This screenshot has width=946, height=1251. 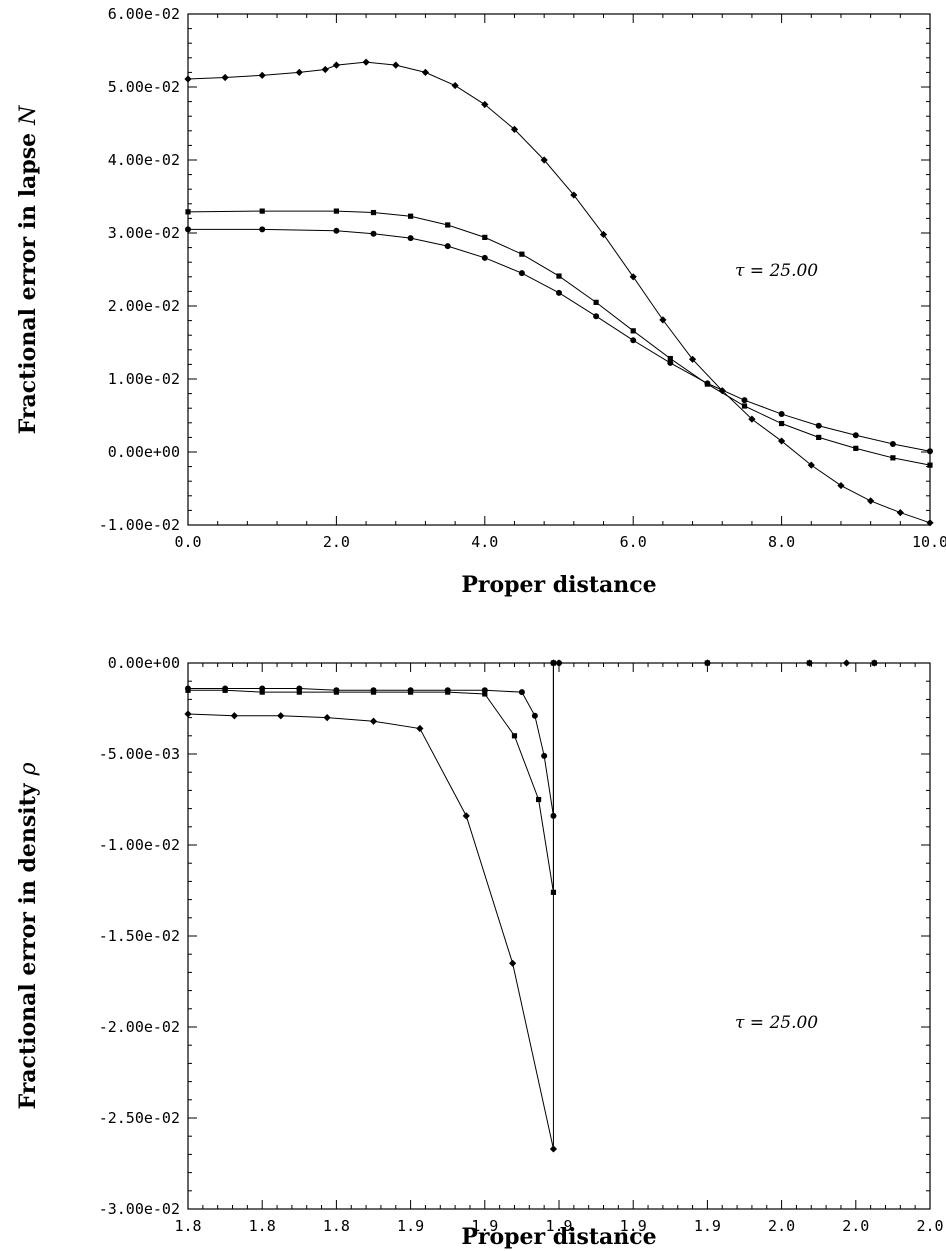 What do you see at coordinates (484, 542) in the screenshot?
I see `x-tick-label: 4.0` at bounding box center [484, 542].